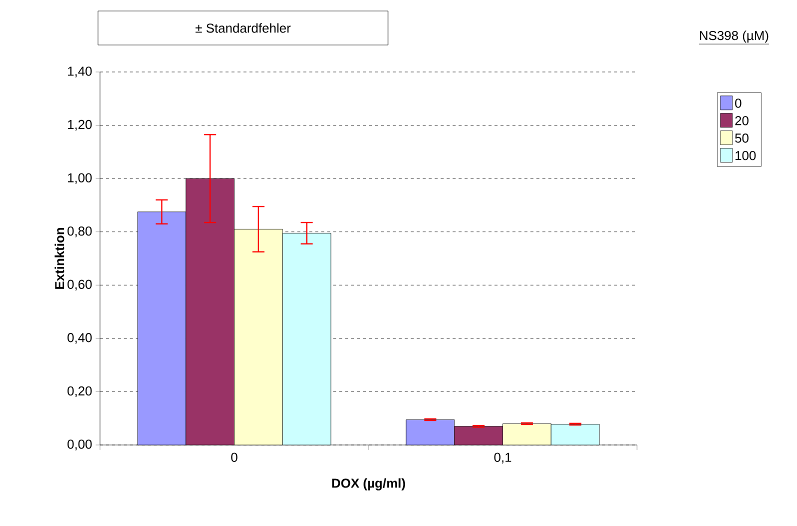 The image size is (797, 526). What do you see at coordinates (742, 121) in the screenshot?
I see `legend-label: 20` at bounding box center [742, 121].